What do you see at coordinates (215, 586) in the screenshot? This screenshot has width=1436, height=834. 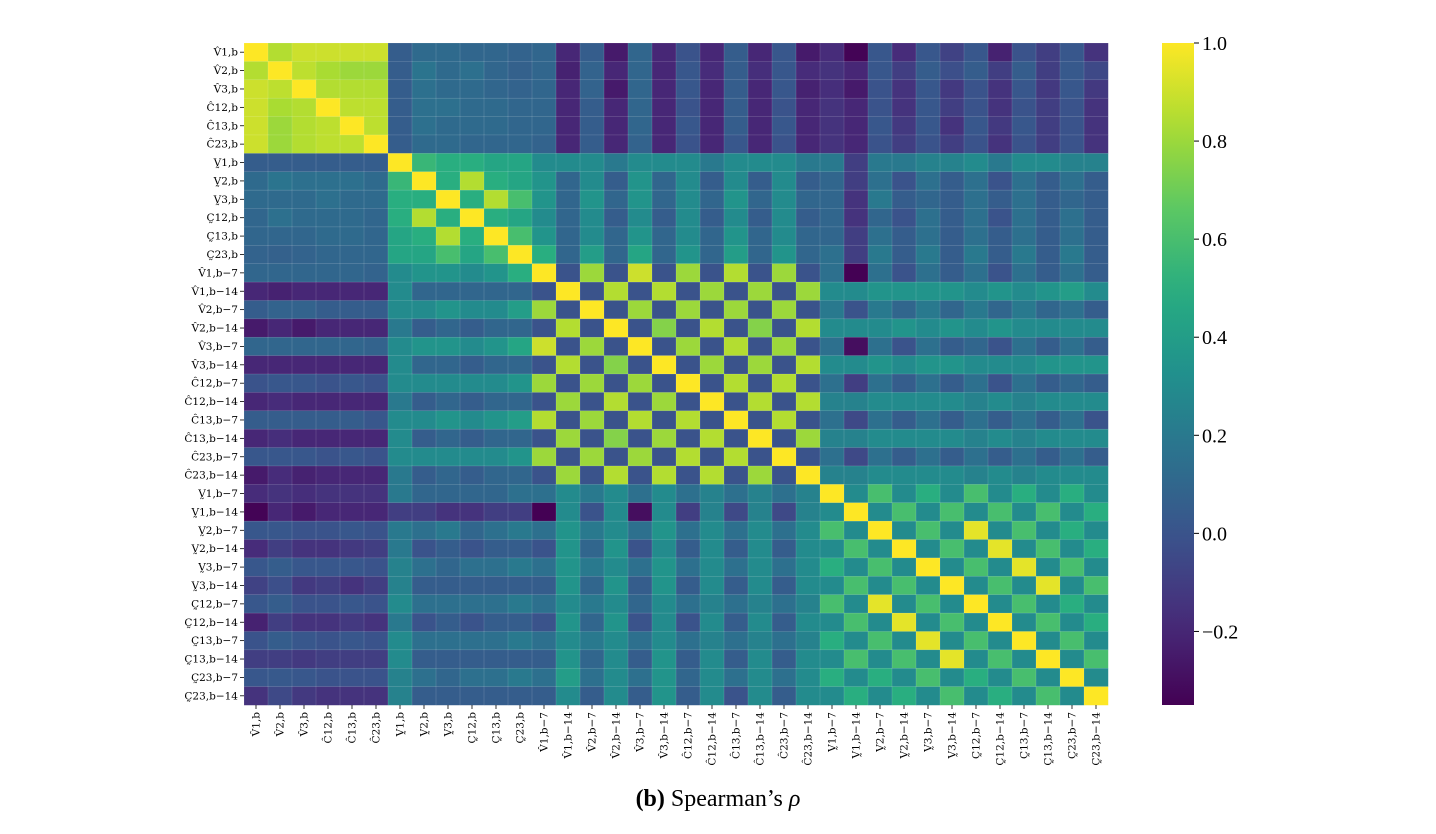 I see `row-label: V̰3,b−14` at bounding box center [215, 586].